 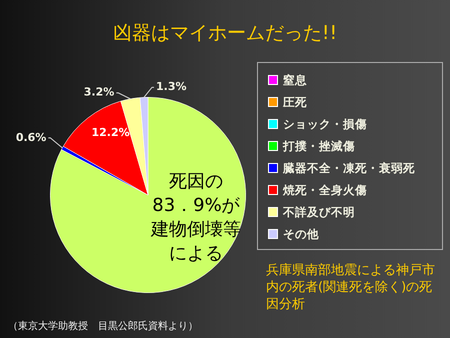 I want to click on legend-label: 打撲・挫滅傷, so click(x=319, y=146).